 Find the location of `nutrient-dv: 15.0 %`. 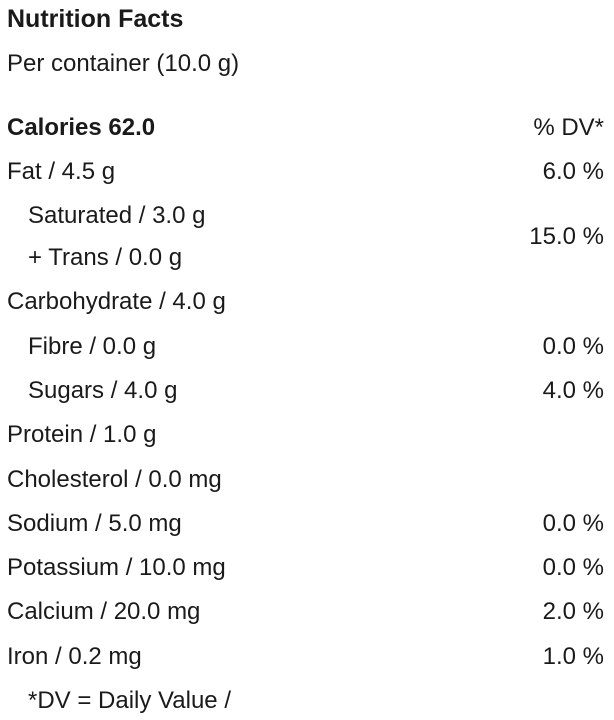

nutrient-dv: 15.0 % is located at coordinates (566, 237).